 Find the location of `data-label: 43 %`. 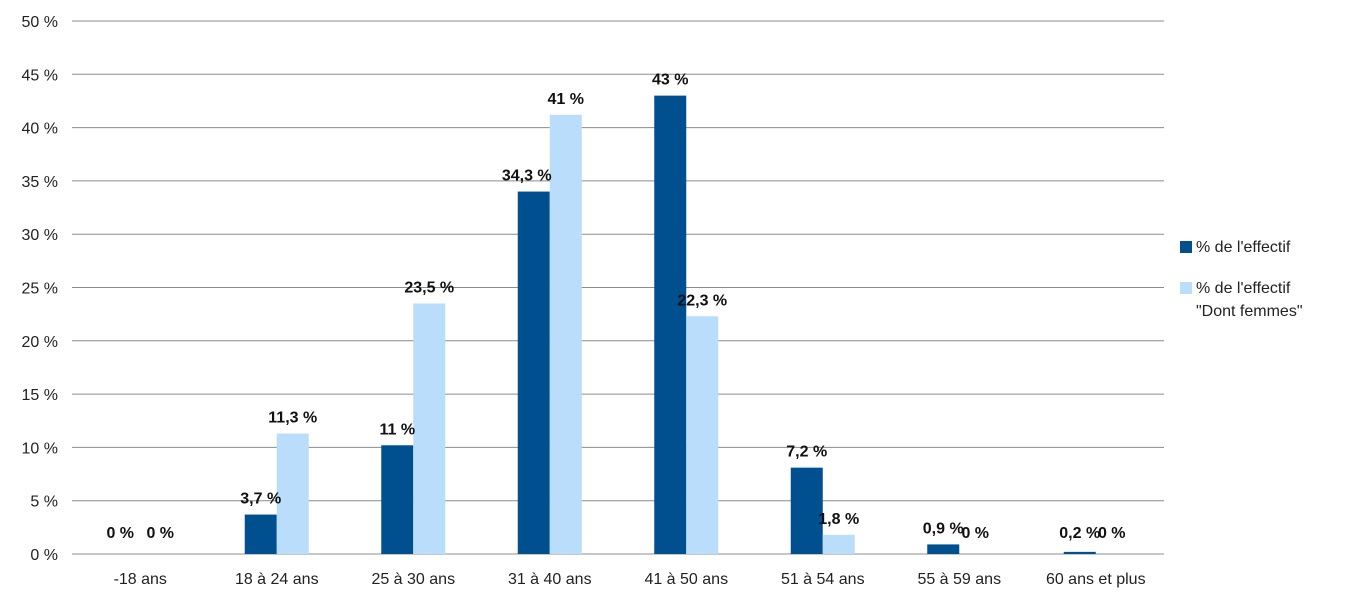

data-label: 43 % is located at coordinates (670, 80).